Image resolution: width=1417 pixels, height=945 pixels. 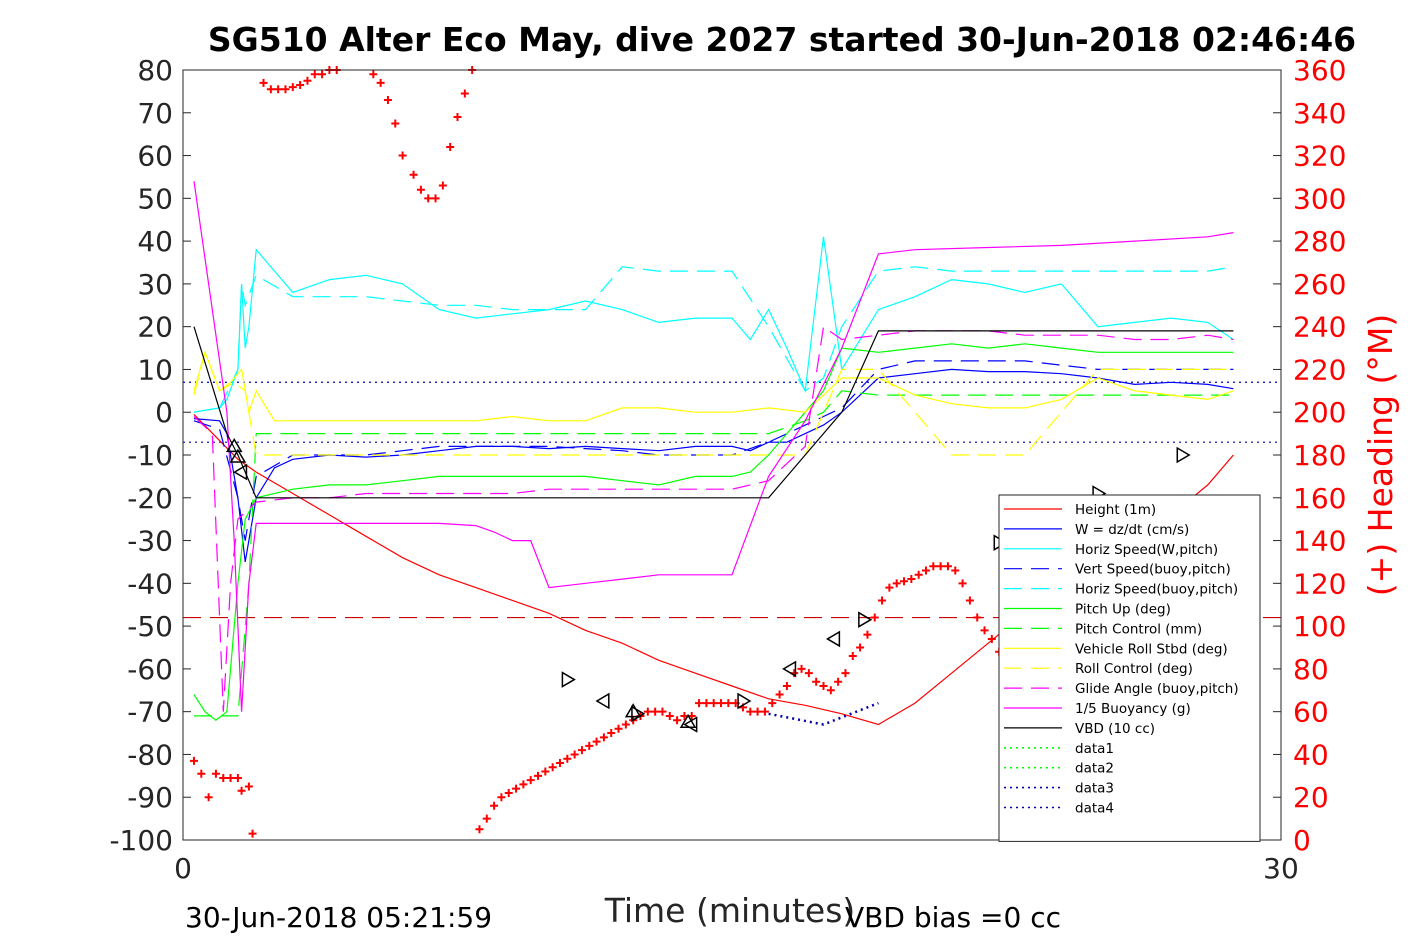 I want to click on left-tick-label: 70, so click(x=155, y=113).